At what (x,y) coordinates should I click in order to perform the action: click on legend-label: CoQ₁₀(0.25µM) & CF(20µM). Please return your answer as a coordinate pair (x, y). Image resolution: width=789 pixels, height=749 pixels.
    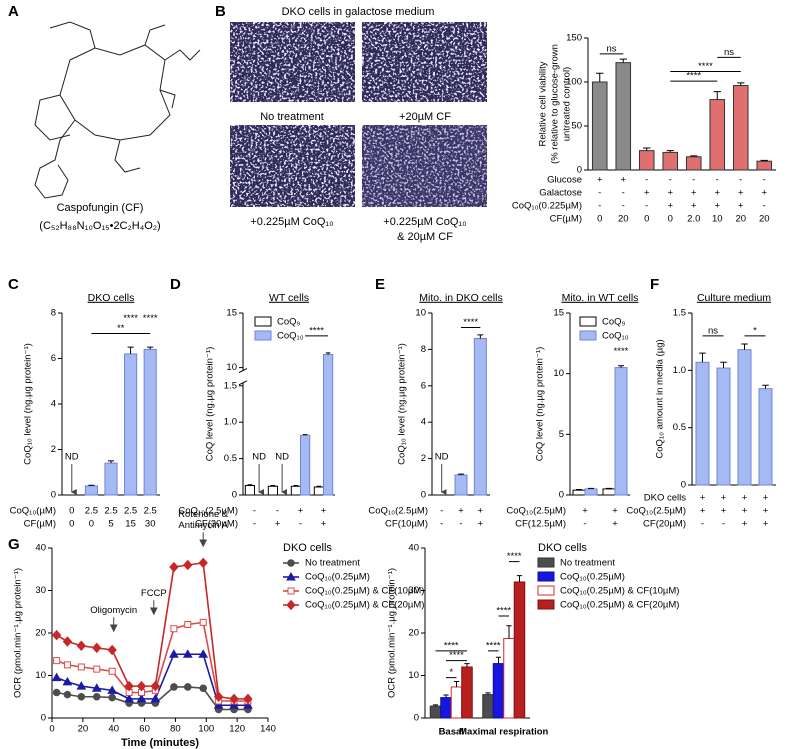
    Looking at the image, I should click on (619, 605).